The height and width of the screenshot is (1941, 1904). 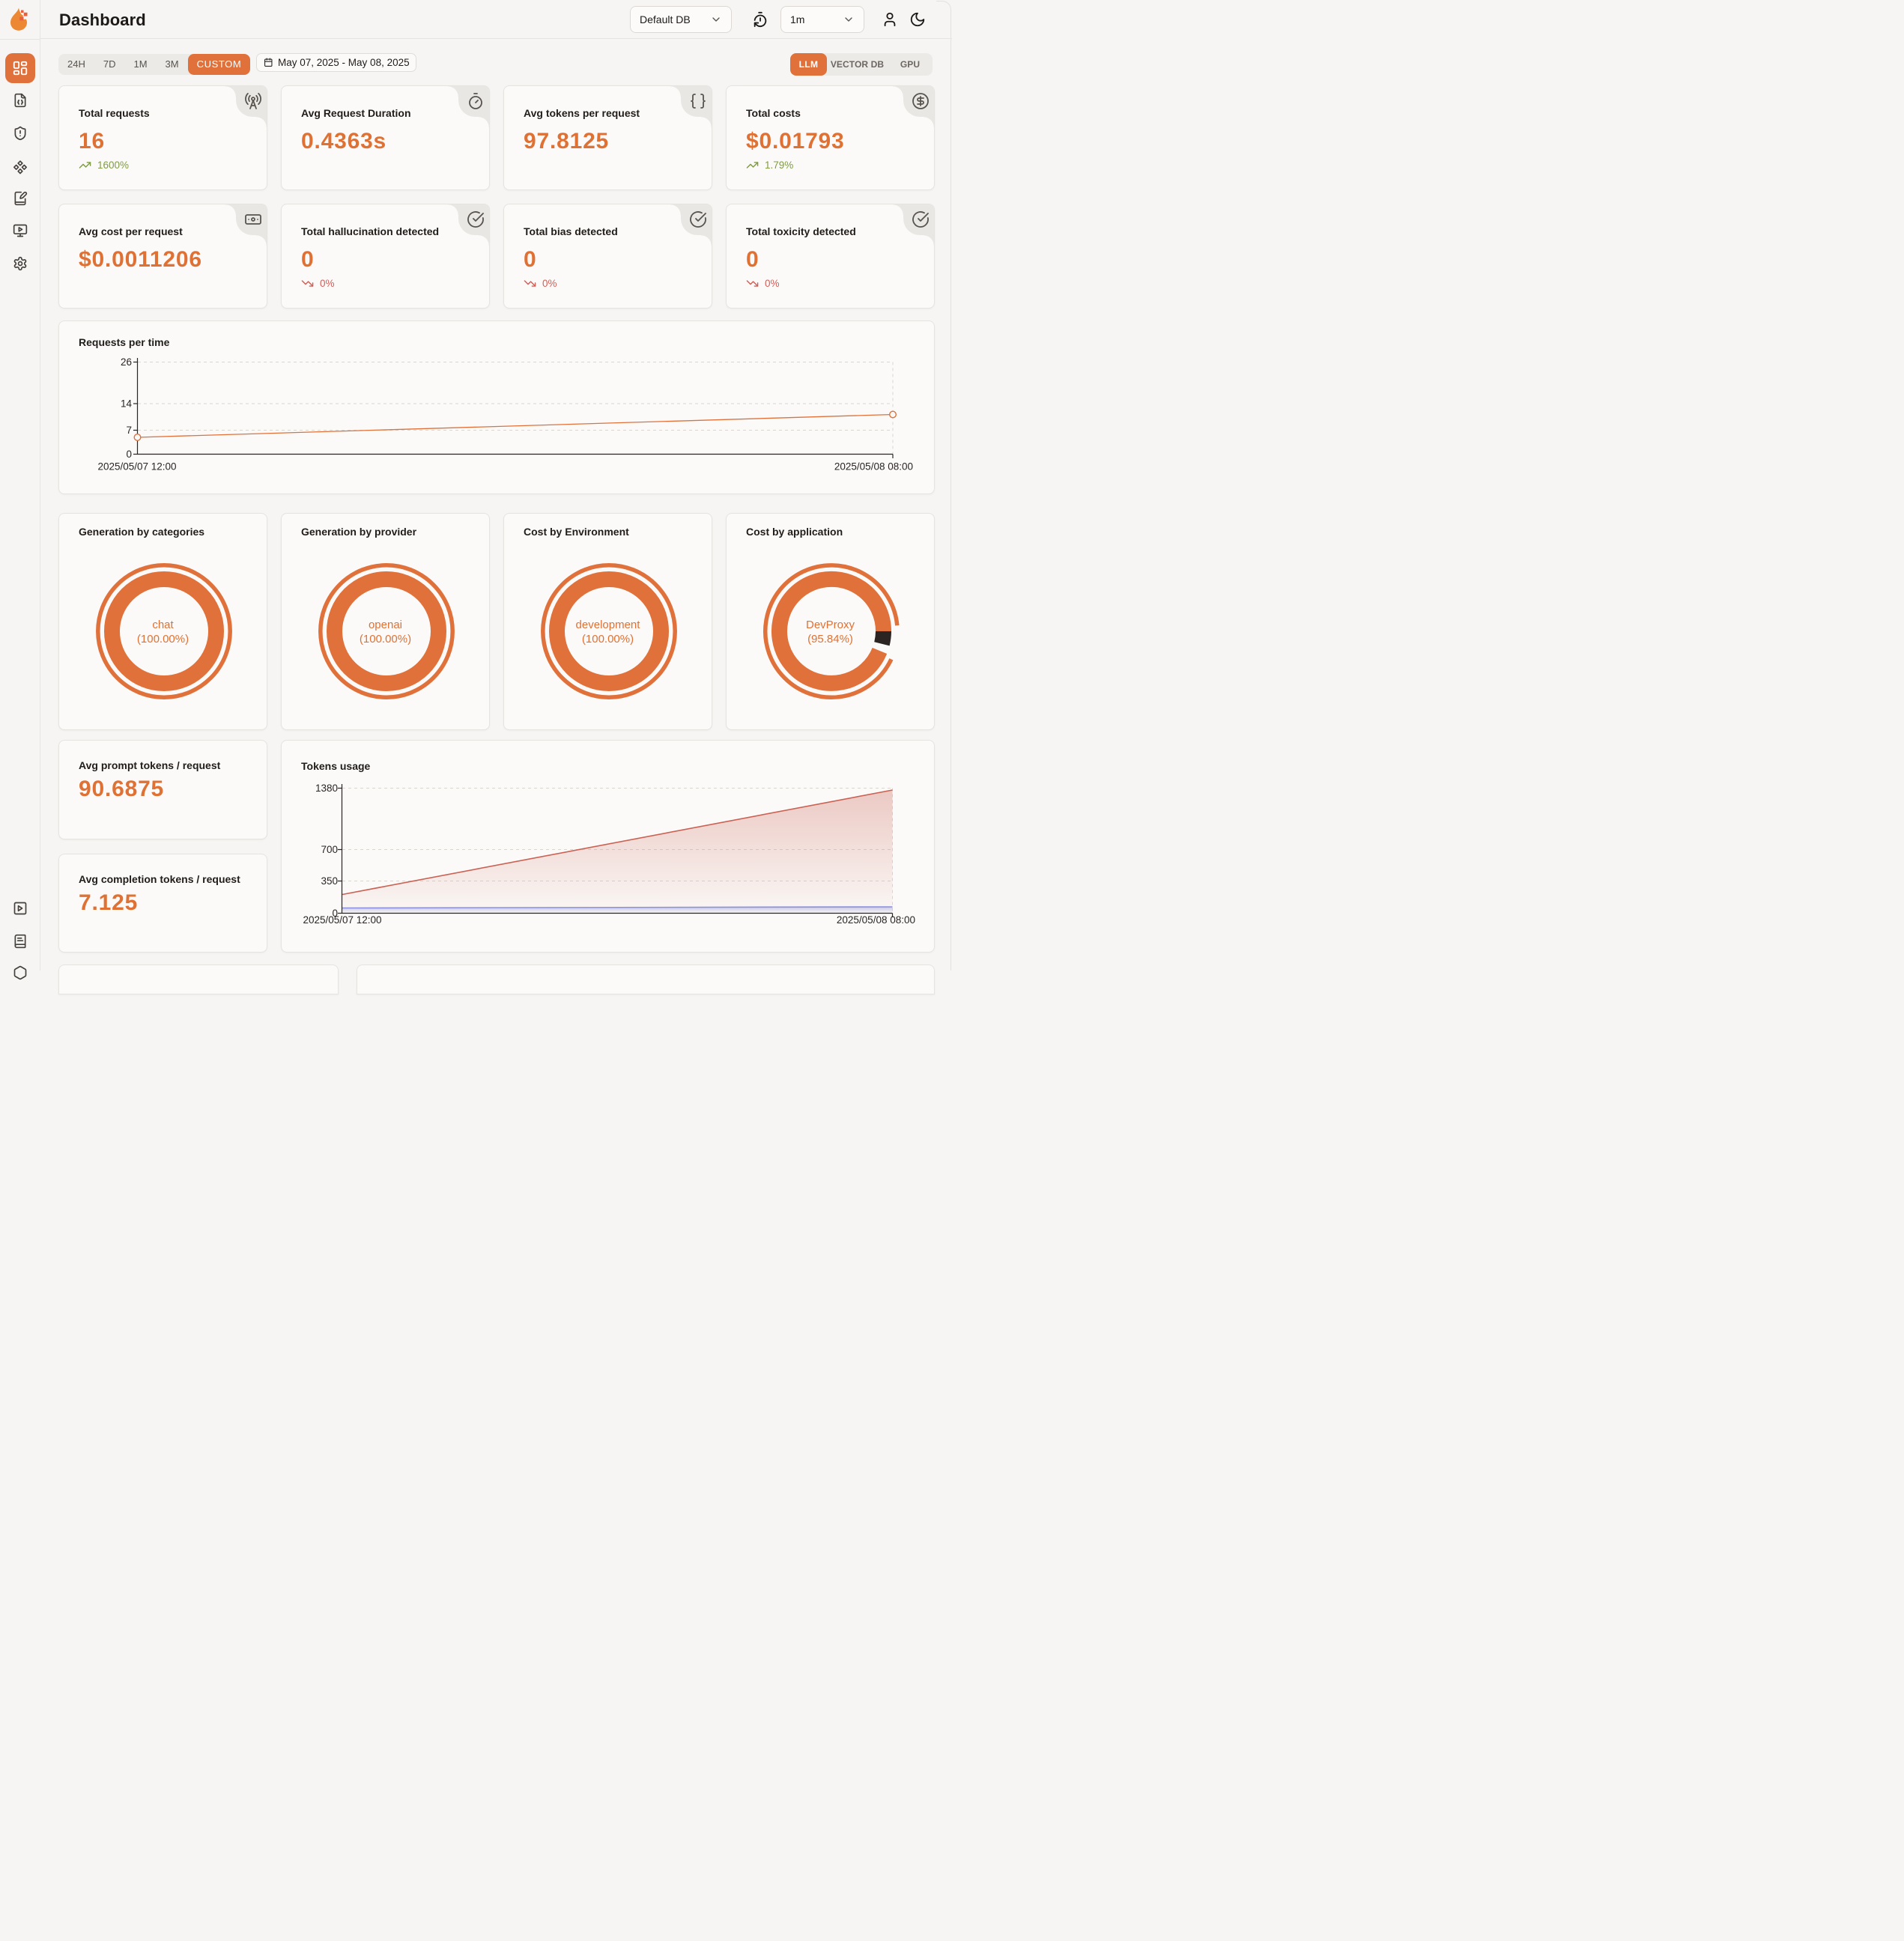 What do you see at coordinates (329, 881) in the screenshot?
I see `svg-text: 350` at bounding box center [329, 881].